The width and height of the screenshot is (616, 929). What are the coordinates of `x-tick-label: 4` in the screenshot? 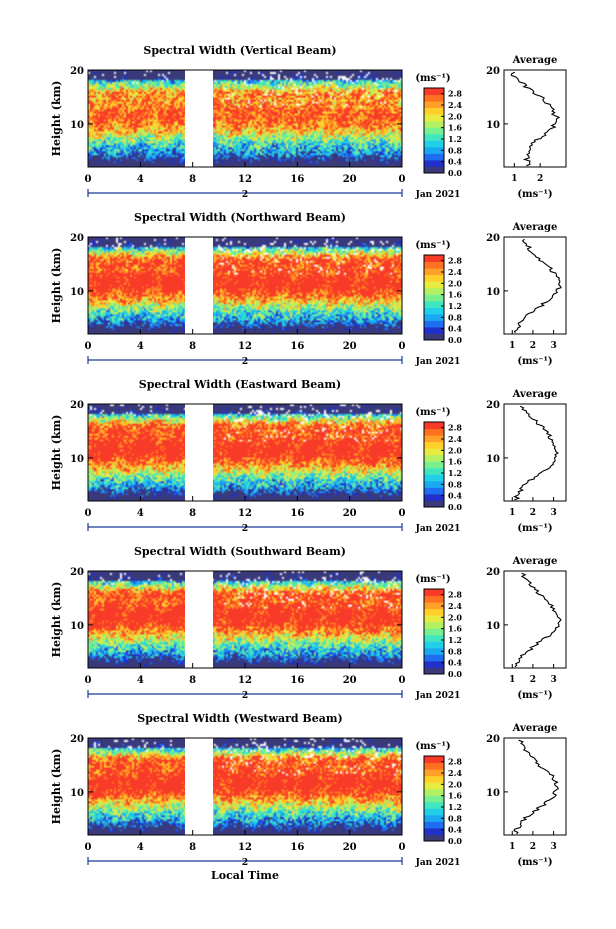 It's located at (140, 346).